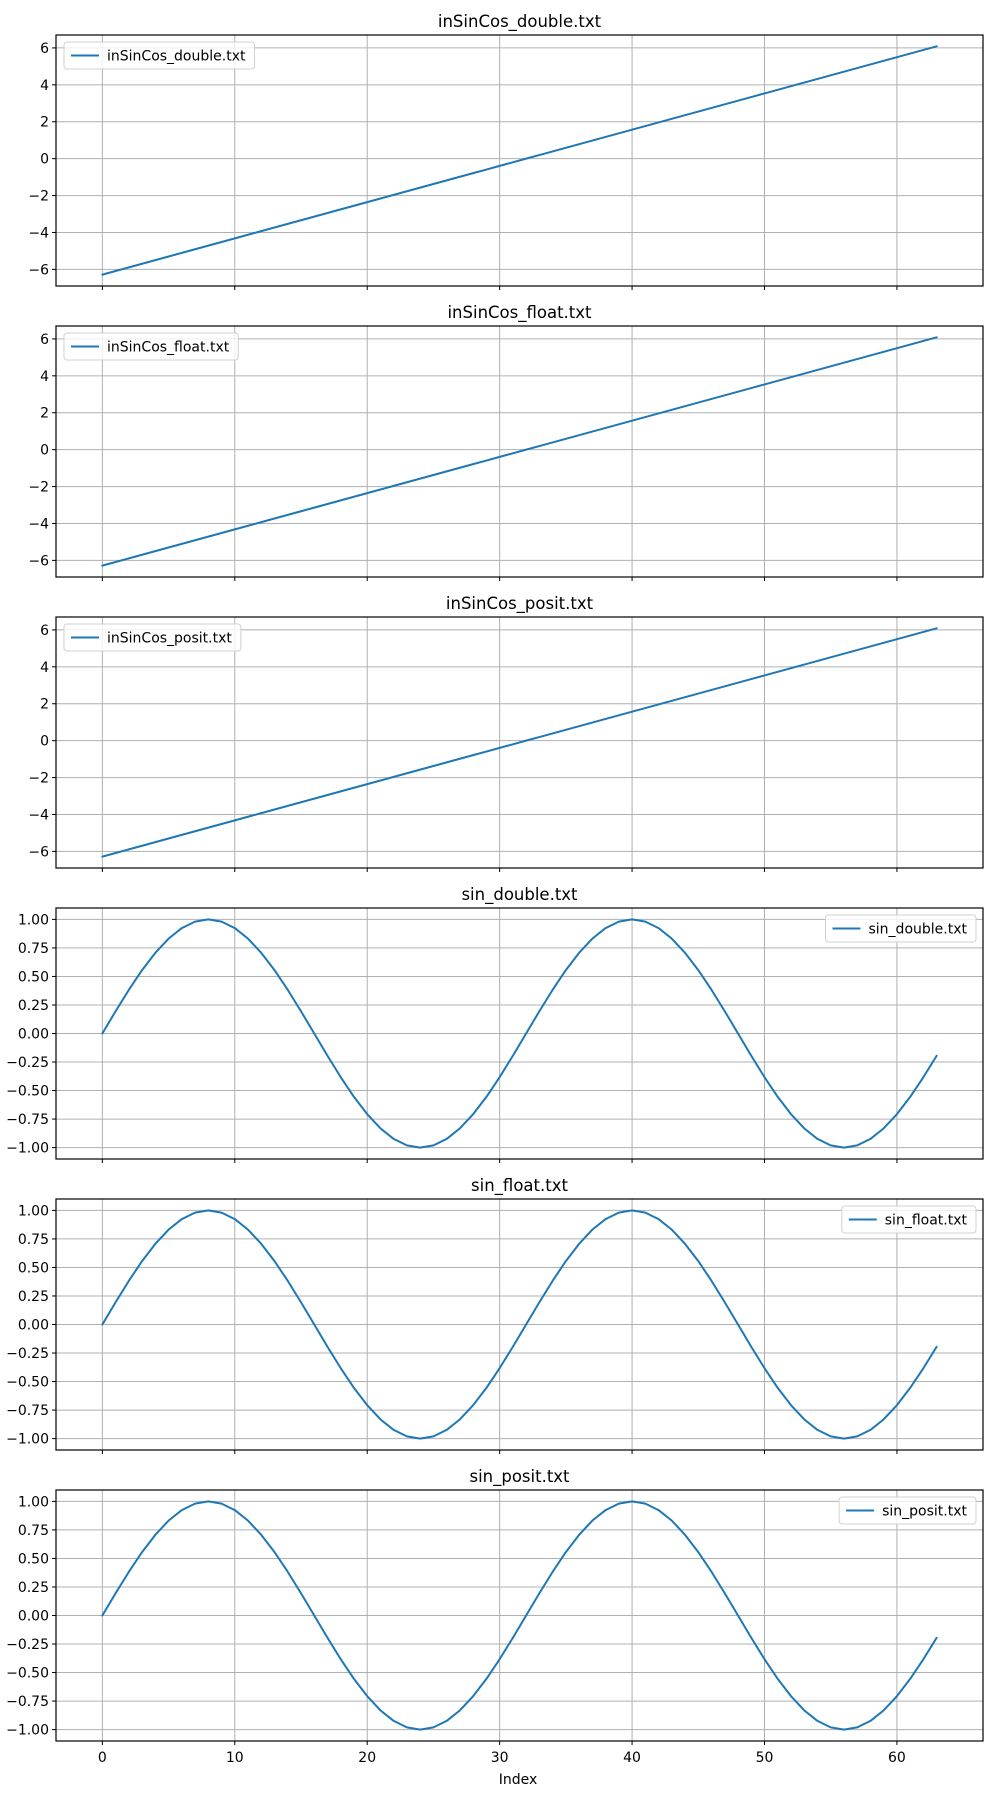 This screenshot has height=1800, width=1000. I want to click on legend: inSinCos_float.txt, so click(151, 346).